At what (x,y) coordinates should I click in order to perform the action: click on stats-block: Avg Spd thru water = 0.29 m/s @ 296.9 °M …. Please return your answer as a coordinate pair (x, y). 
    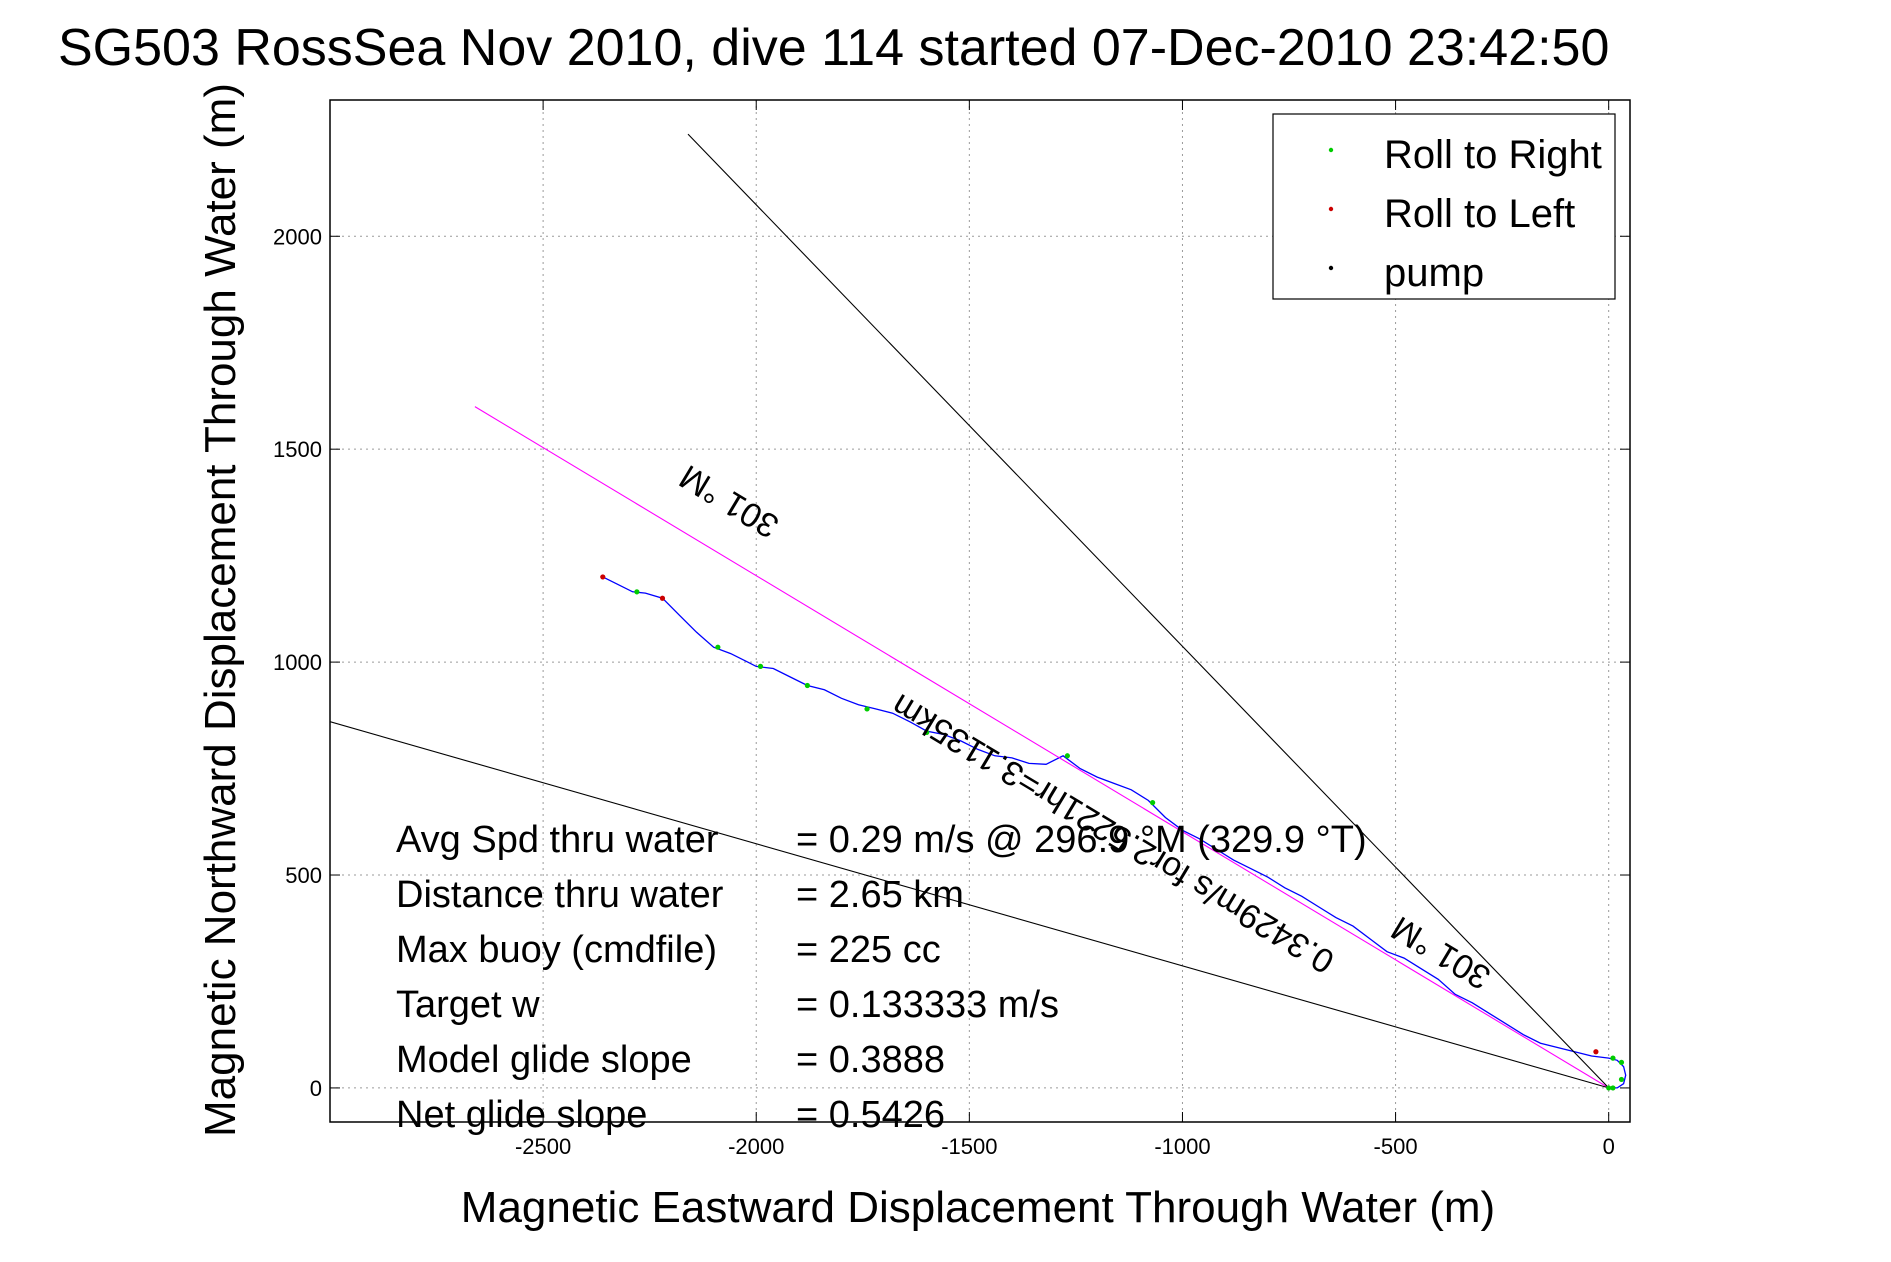
    Looking at the image, I should click on (881, 977).